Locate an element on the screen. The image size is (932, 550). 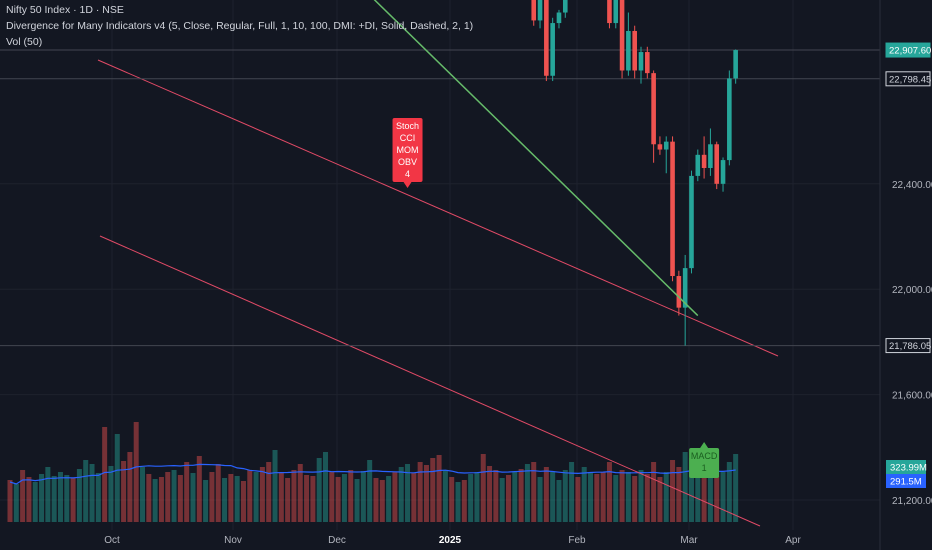
x-axis-tick-label: Nov is located at coordinates (233, 540).